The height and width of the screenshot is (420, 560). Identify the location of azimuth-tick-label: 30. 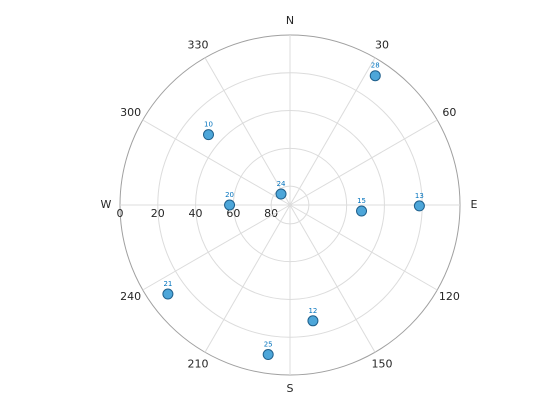
(382, 45).